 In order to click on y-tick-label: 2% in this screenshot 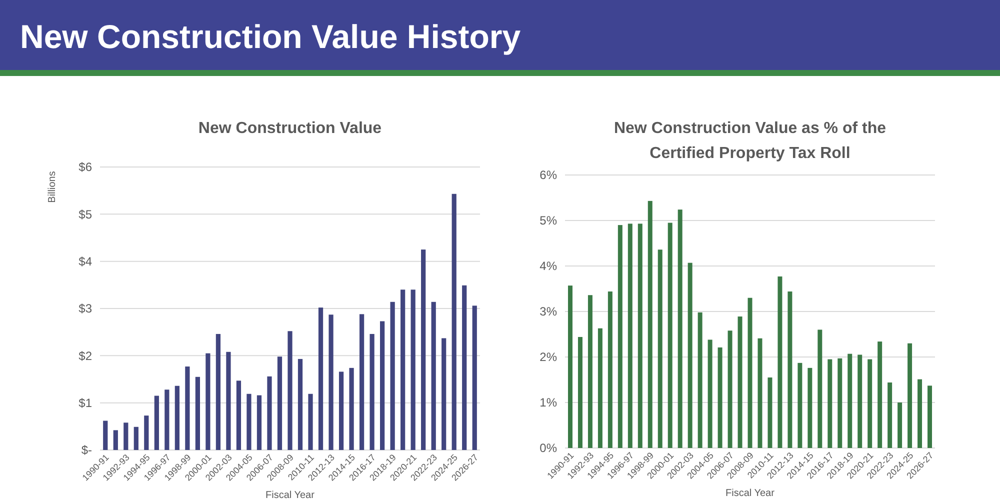, I will do `click(549, 357)`.